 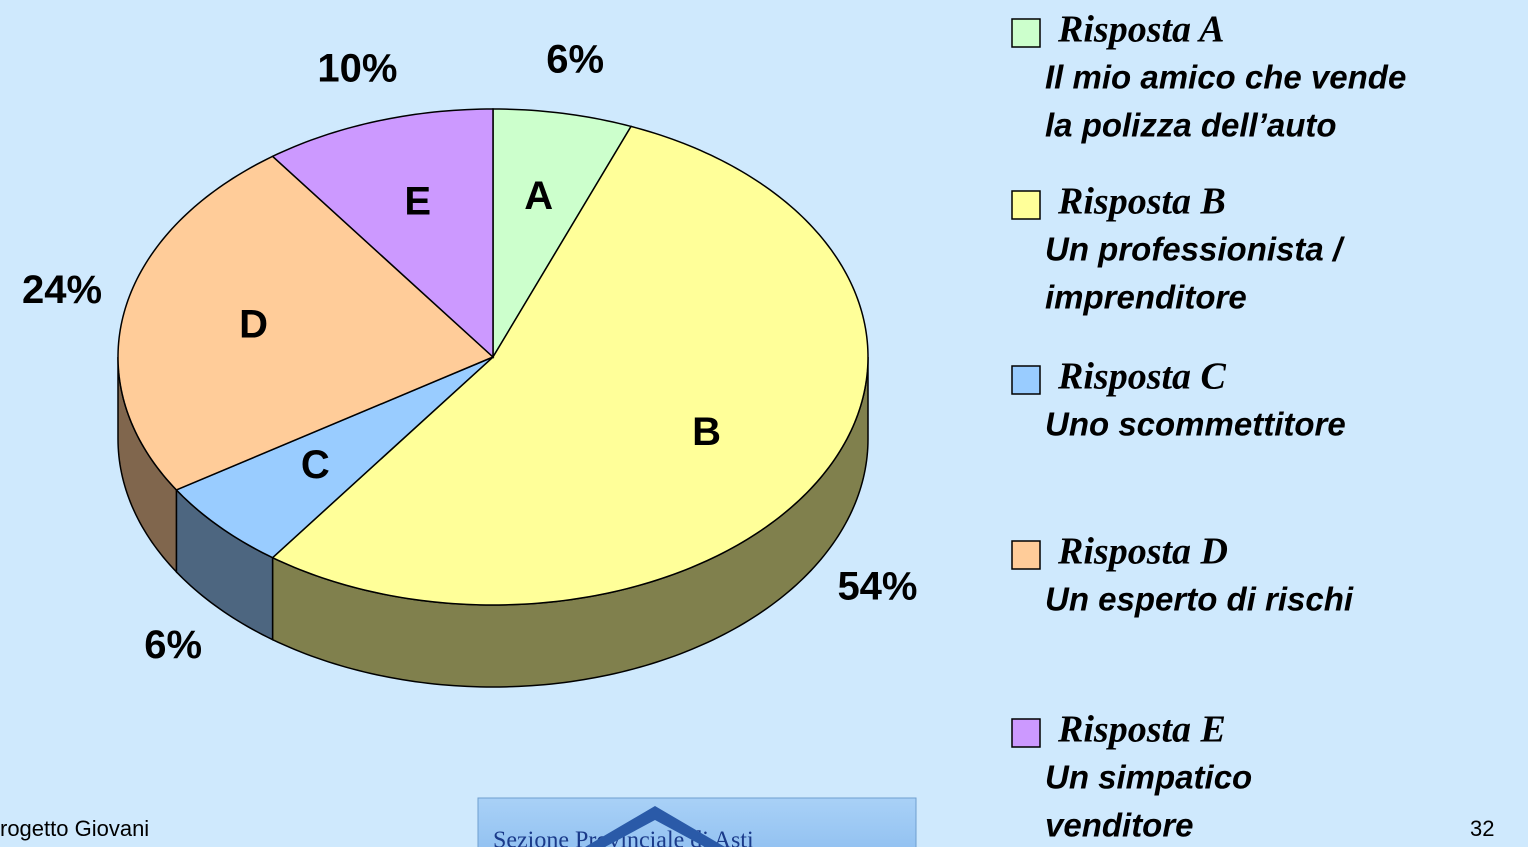 I want to click on legend-description: Il mio amico che vende, so click(x=1225, y=77).